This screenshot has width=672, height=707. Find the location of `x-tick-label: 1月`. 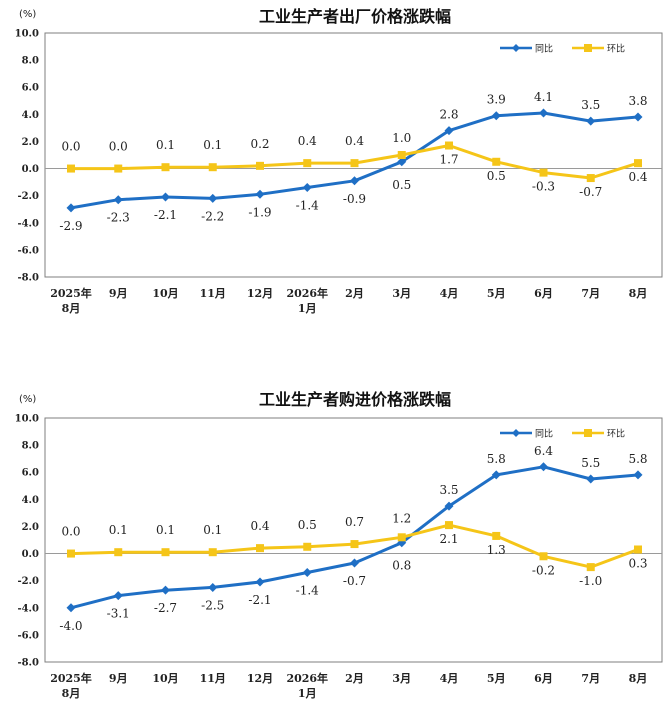

x-tick-label: 1月 is located at coordinates (307, 693).